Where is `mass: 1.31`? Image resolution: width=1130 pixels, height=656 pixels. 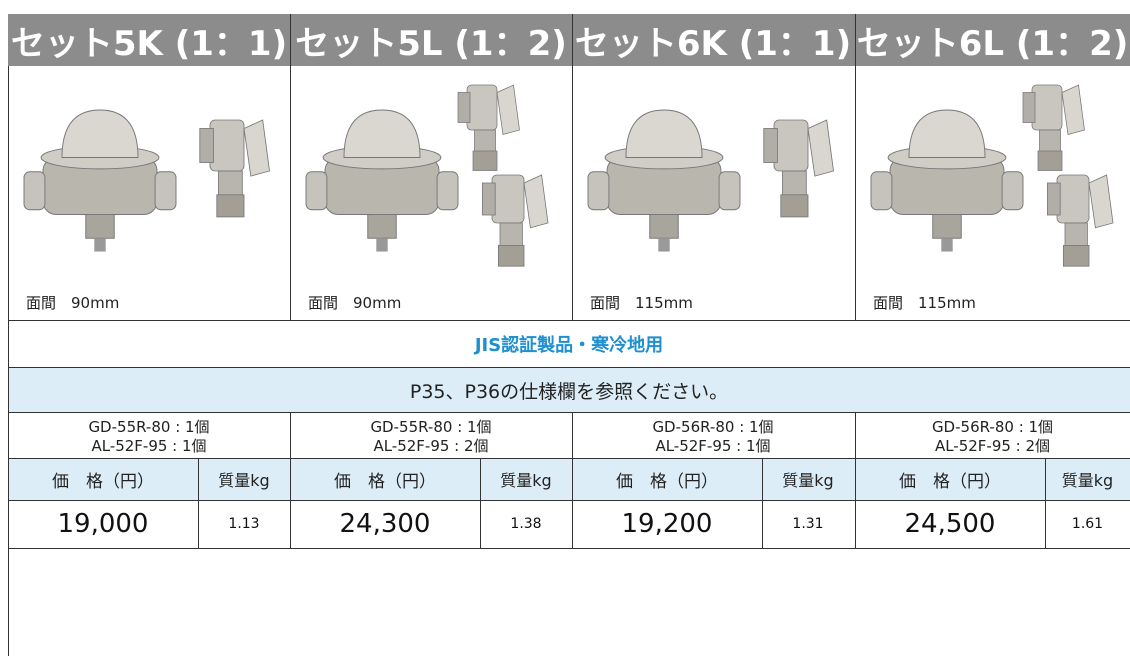
mass: 1.31 is located at coordinates (808, 524).